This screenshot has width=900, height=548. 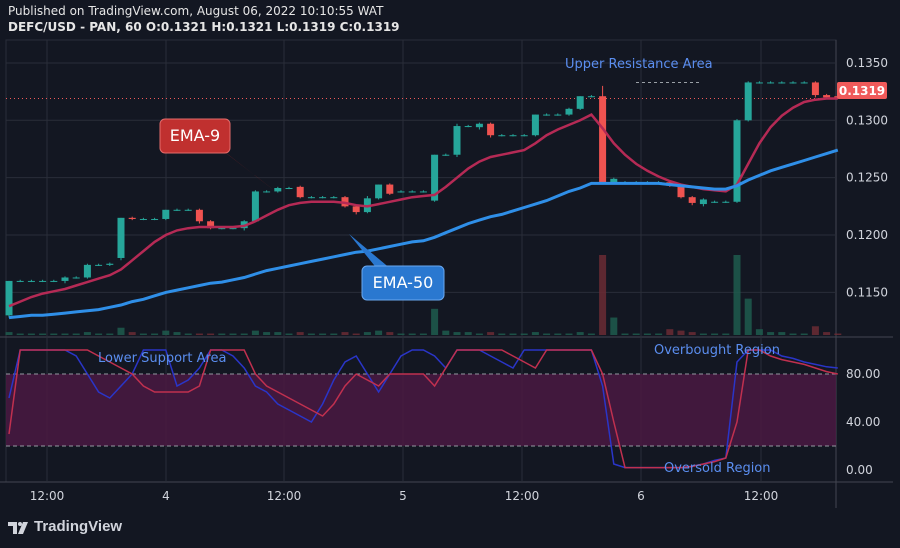 What do you see at coordinates (162, 358) in the screenshot?
I see `lower-support-label: Lower Support Area` at bounding box center [162, 358].